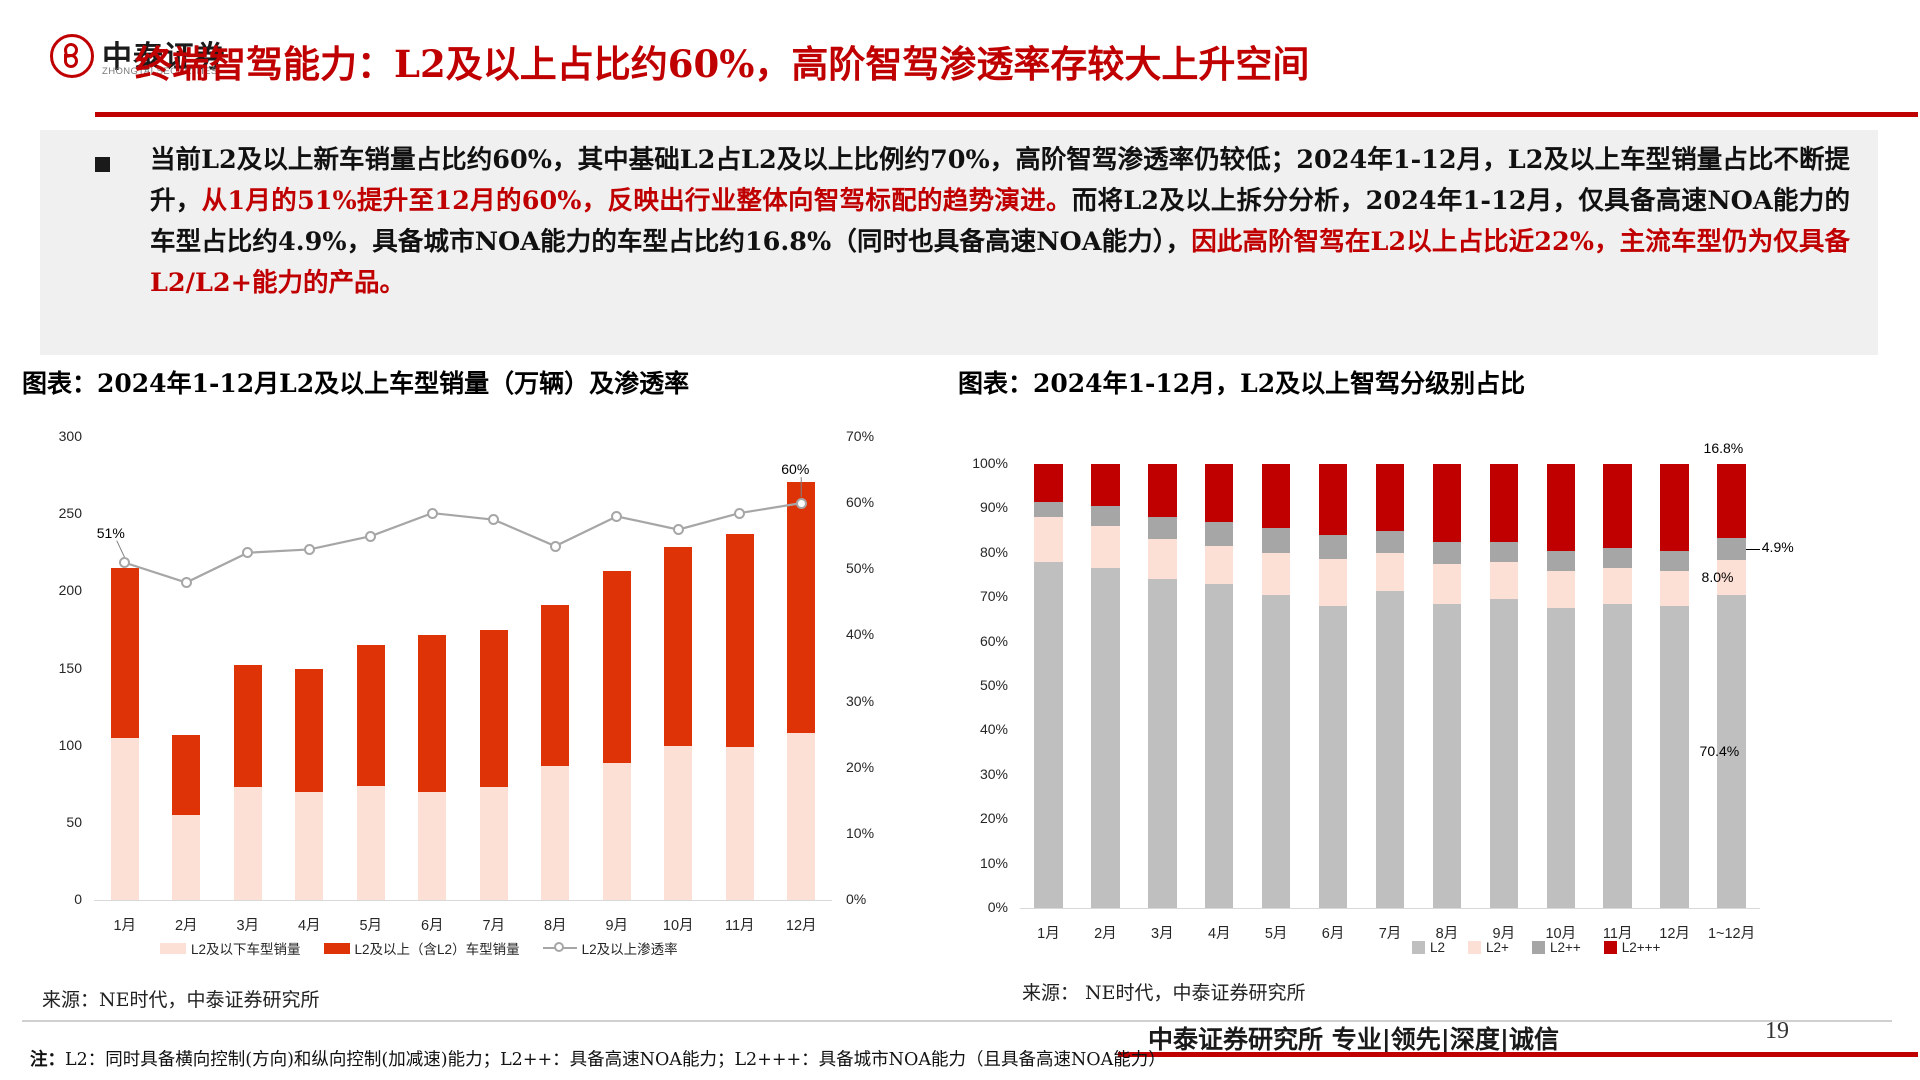 The width and height of the screenshot is (1920, 1080). What do you see at coordinates (1353, 1039) in the screenshot?
I see `footer-brand-text: 中泰证券研究所 专业|领先|深度|诚信` at bounding box center [1353, 1039].